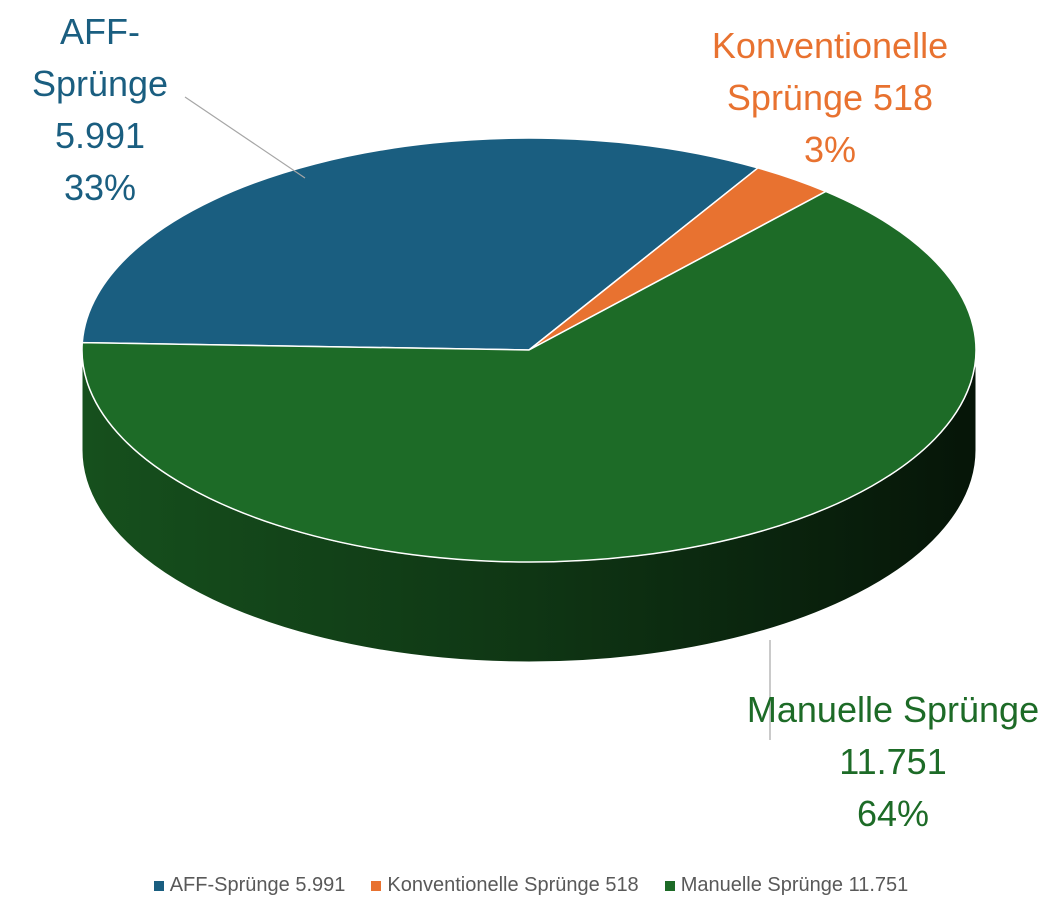 This screenshot has height=905, width=1062. I want to click on legend-item: Konventionelle Sprünge 518, so click(505, 885).